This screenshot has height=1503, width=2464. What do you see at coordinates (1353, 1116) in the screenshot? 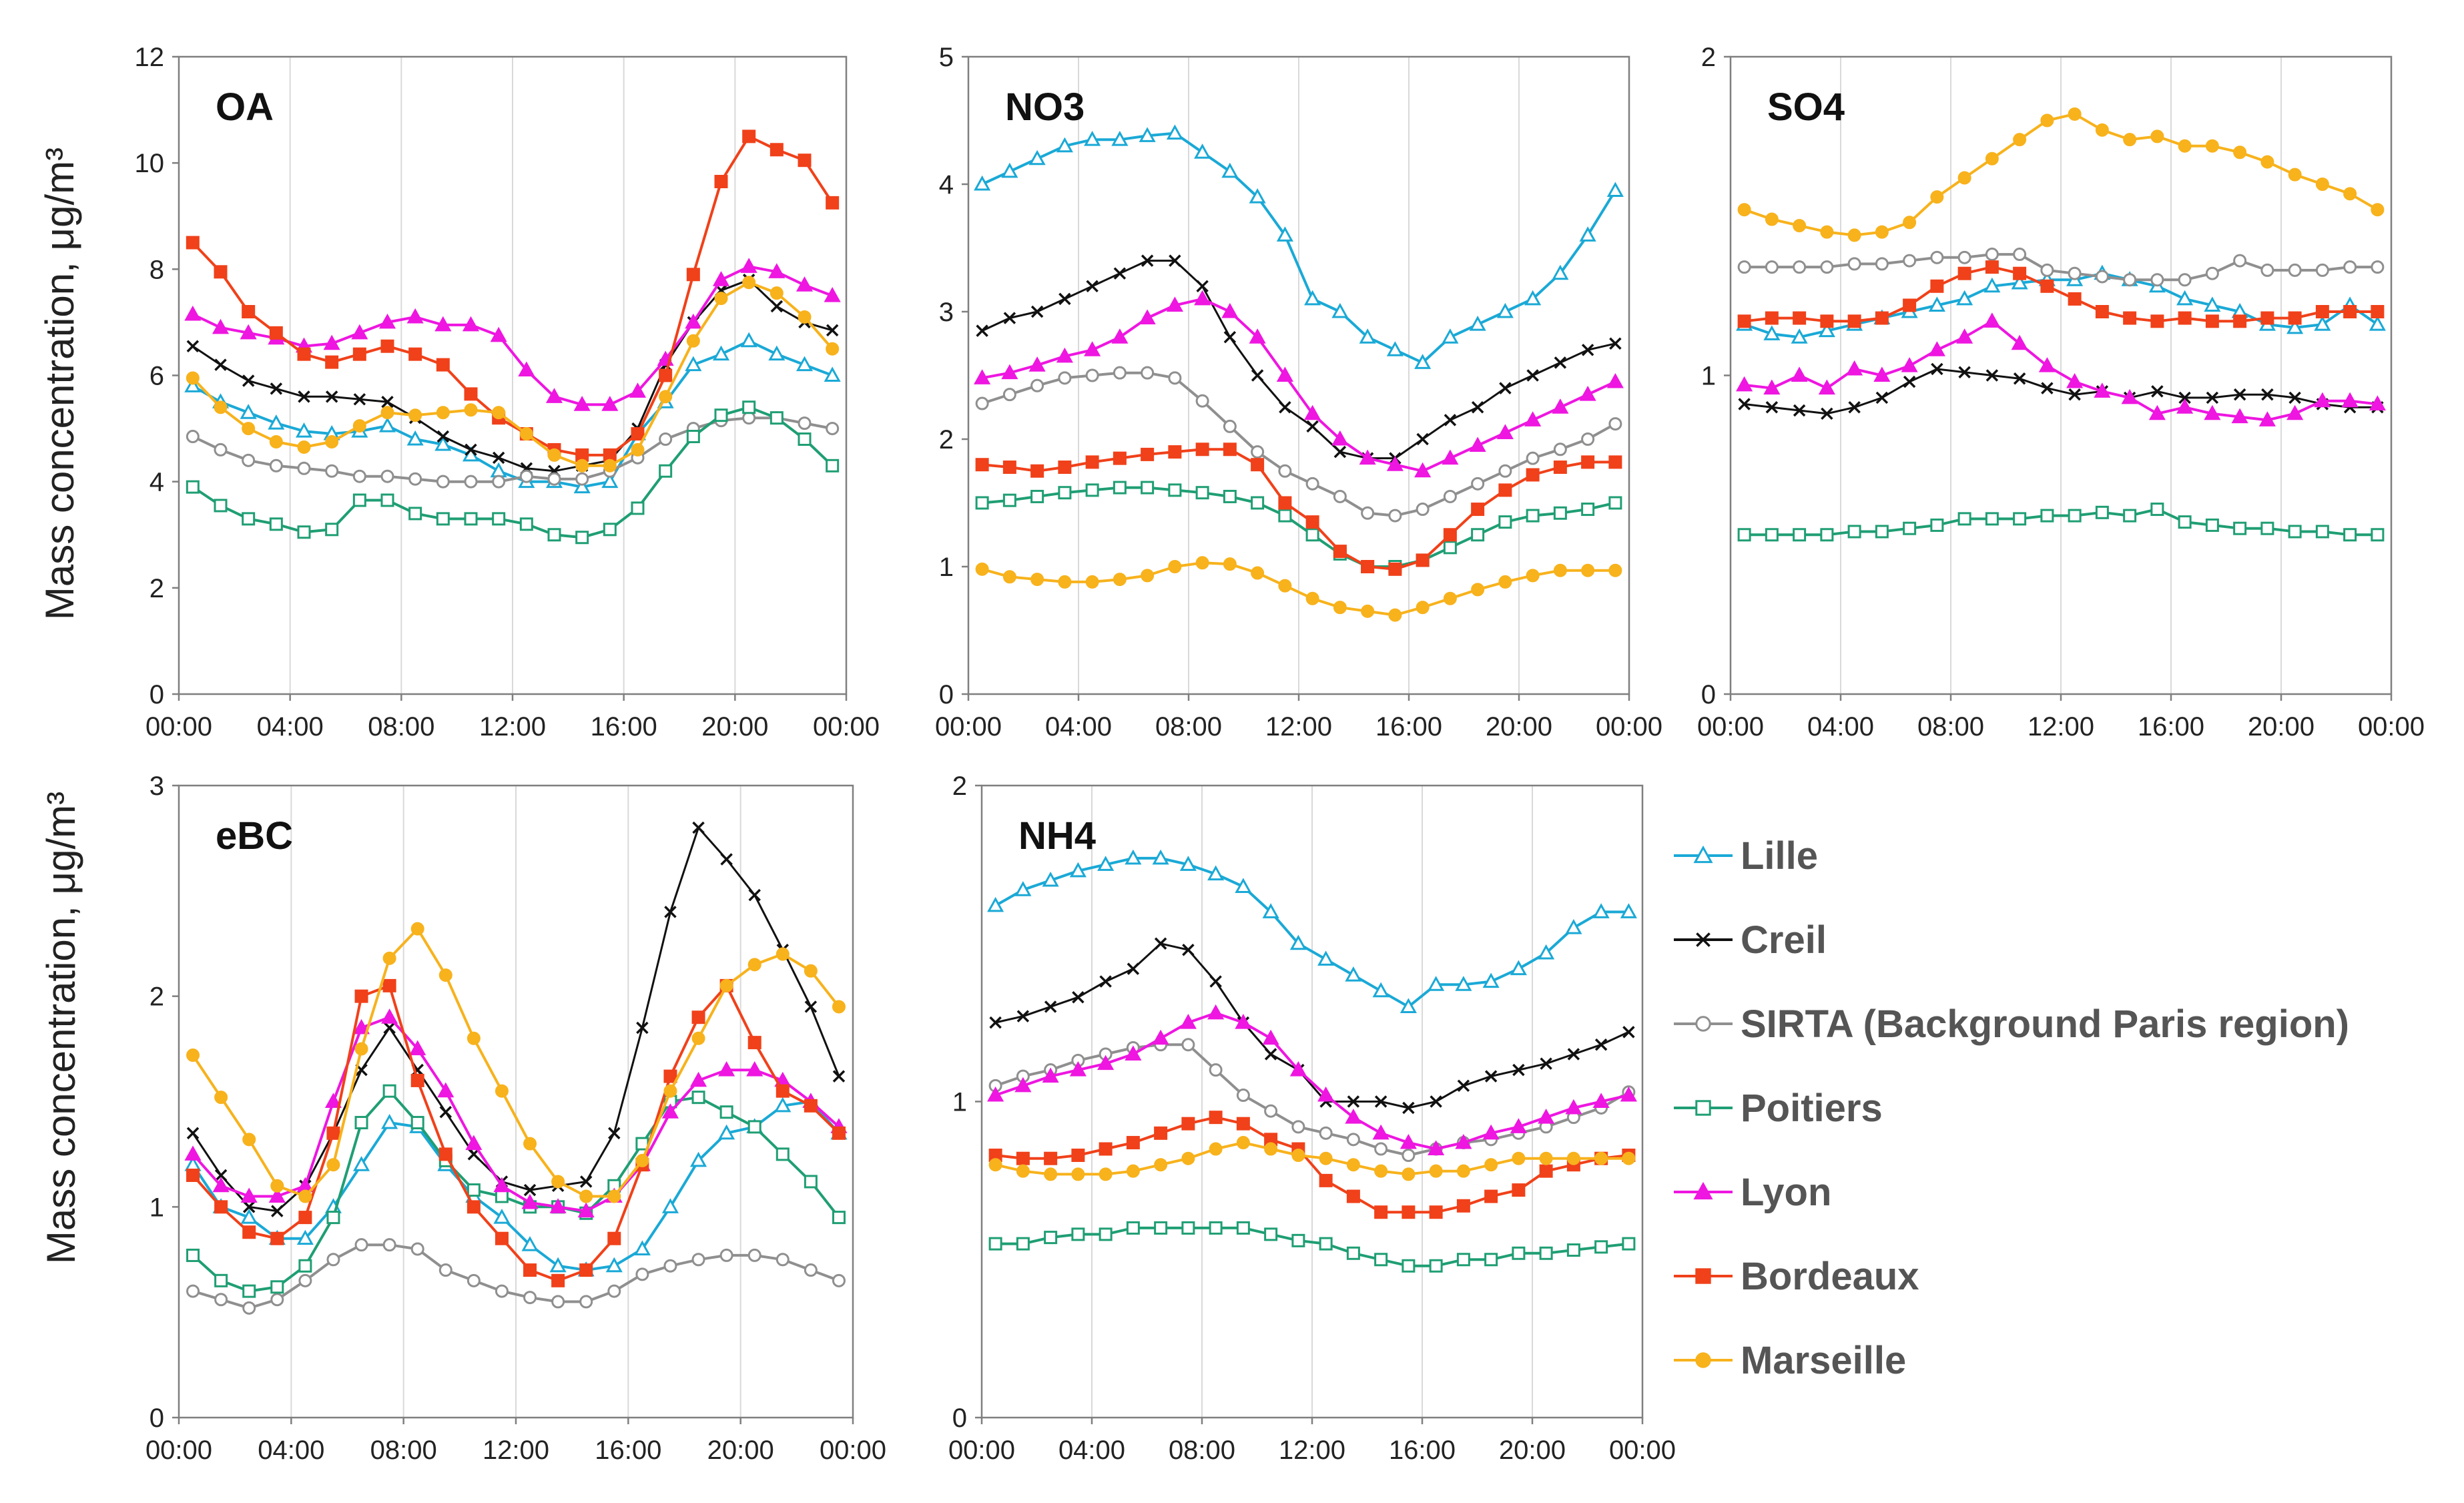
I see `nh4-point-lyon` at bounding box center [1353, 1116].